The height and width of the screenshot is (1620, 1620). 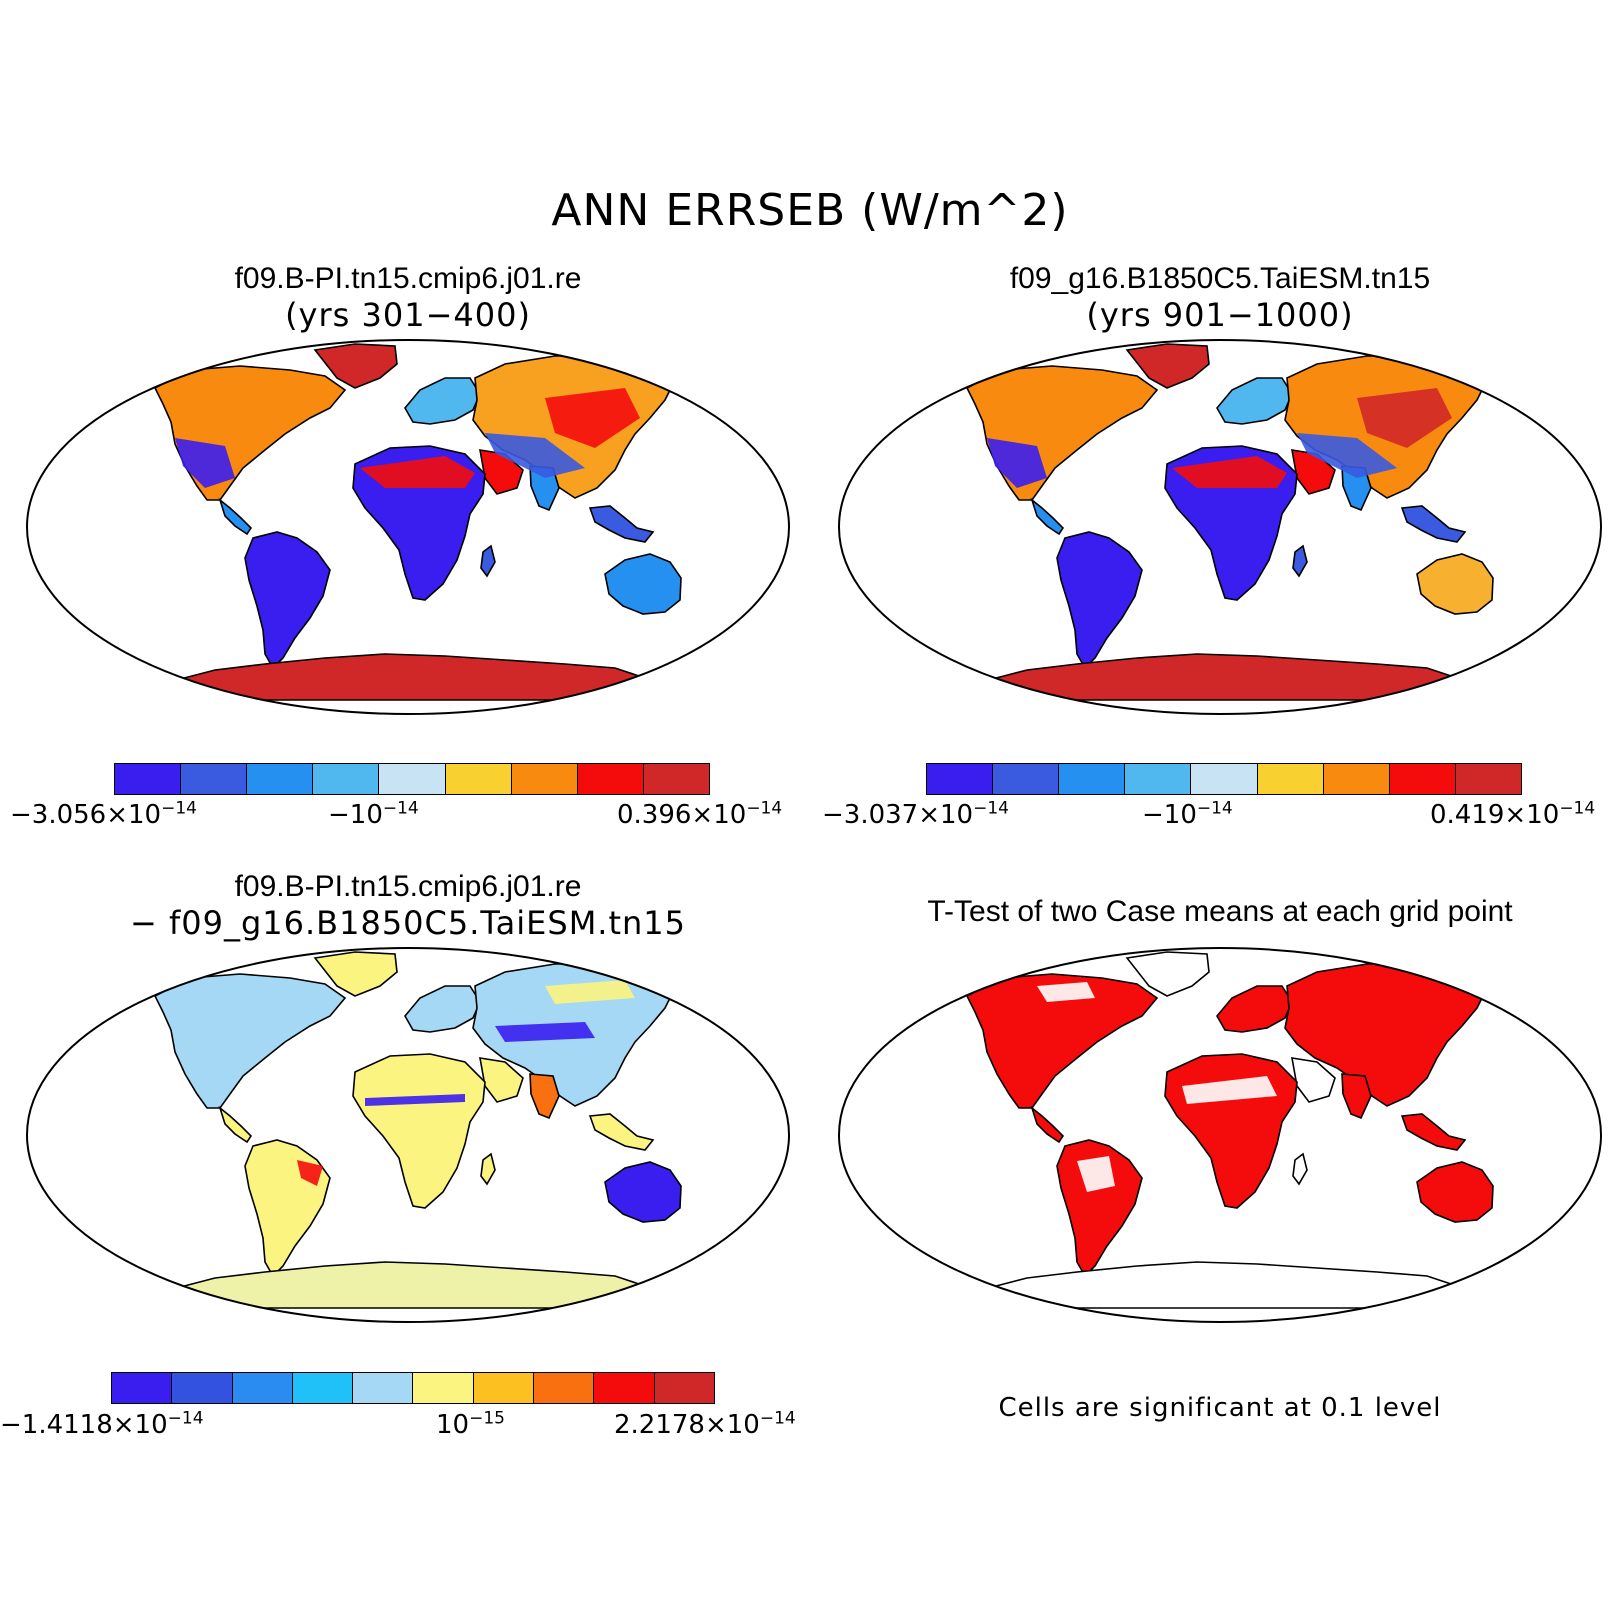 What do you see at coordinates (1220, 1408) in the screenshot?
I see `significance-note: Cells are significant at 0.1 level` at bounding box center [1220, 1408].